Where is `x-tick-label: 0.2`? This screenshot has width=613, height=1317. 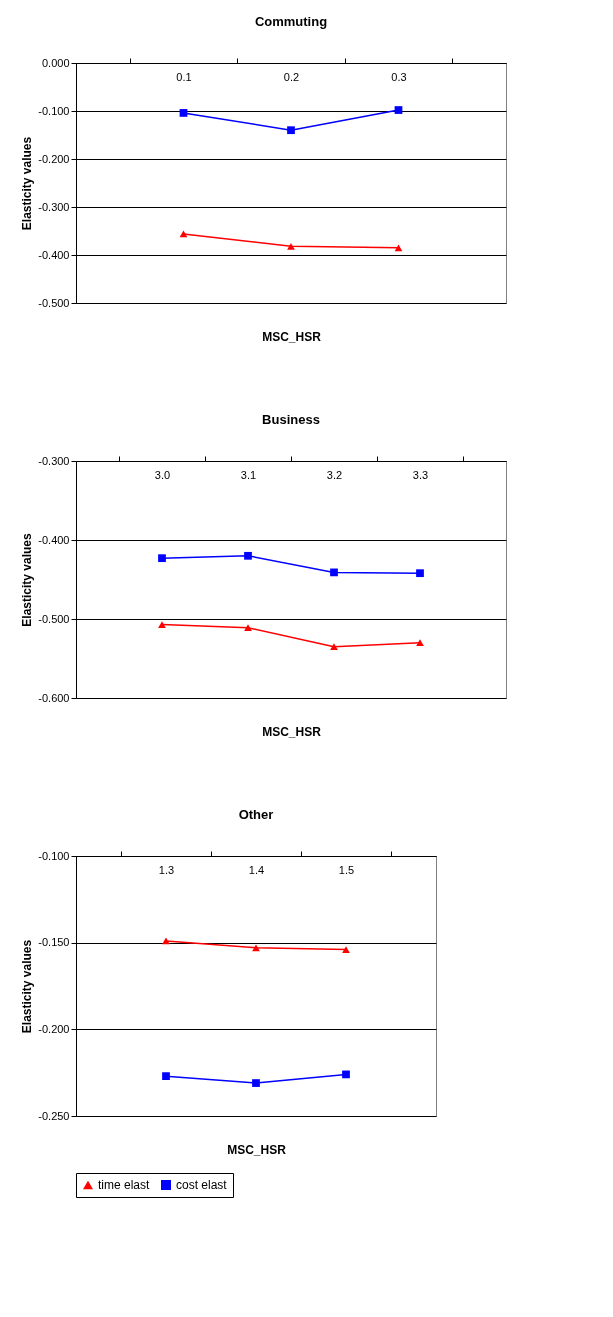
x-tick-label: 0.2 is located at coordinates (291, 76).